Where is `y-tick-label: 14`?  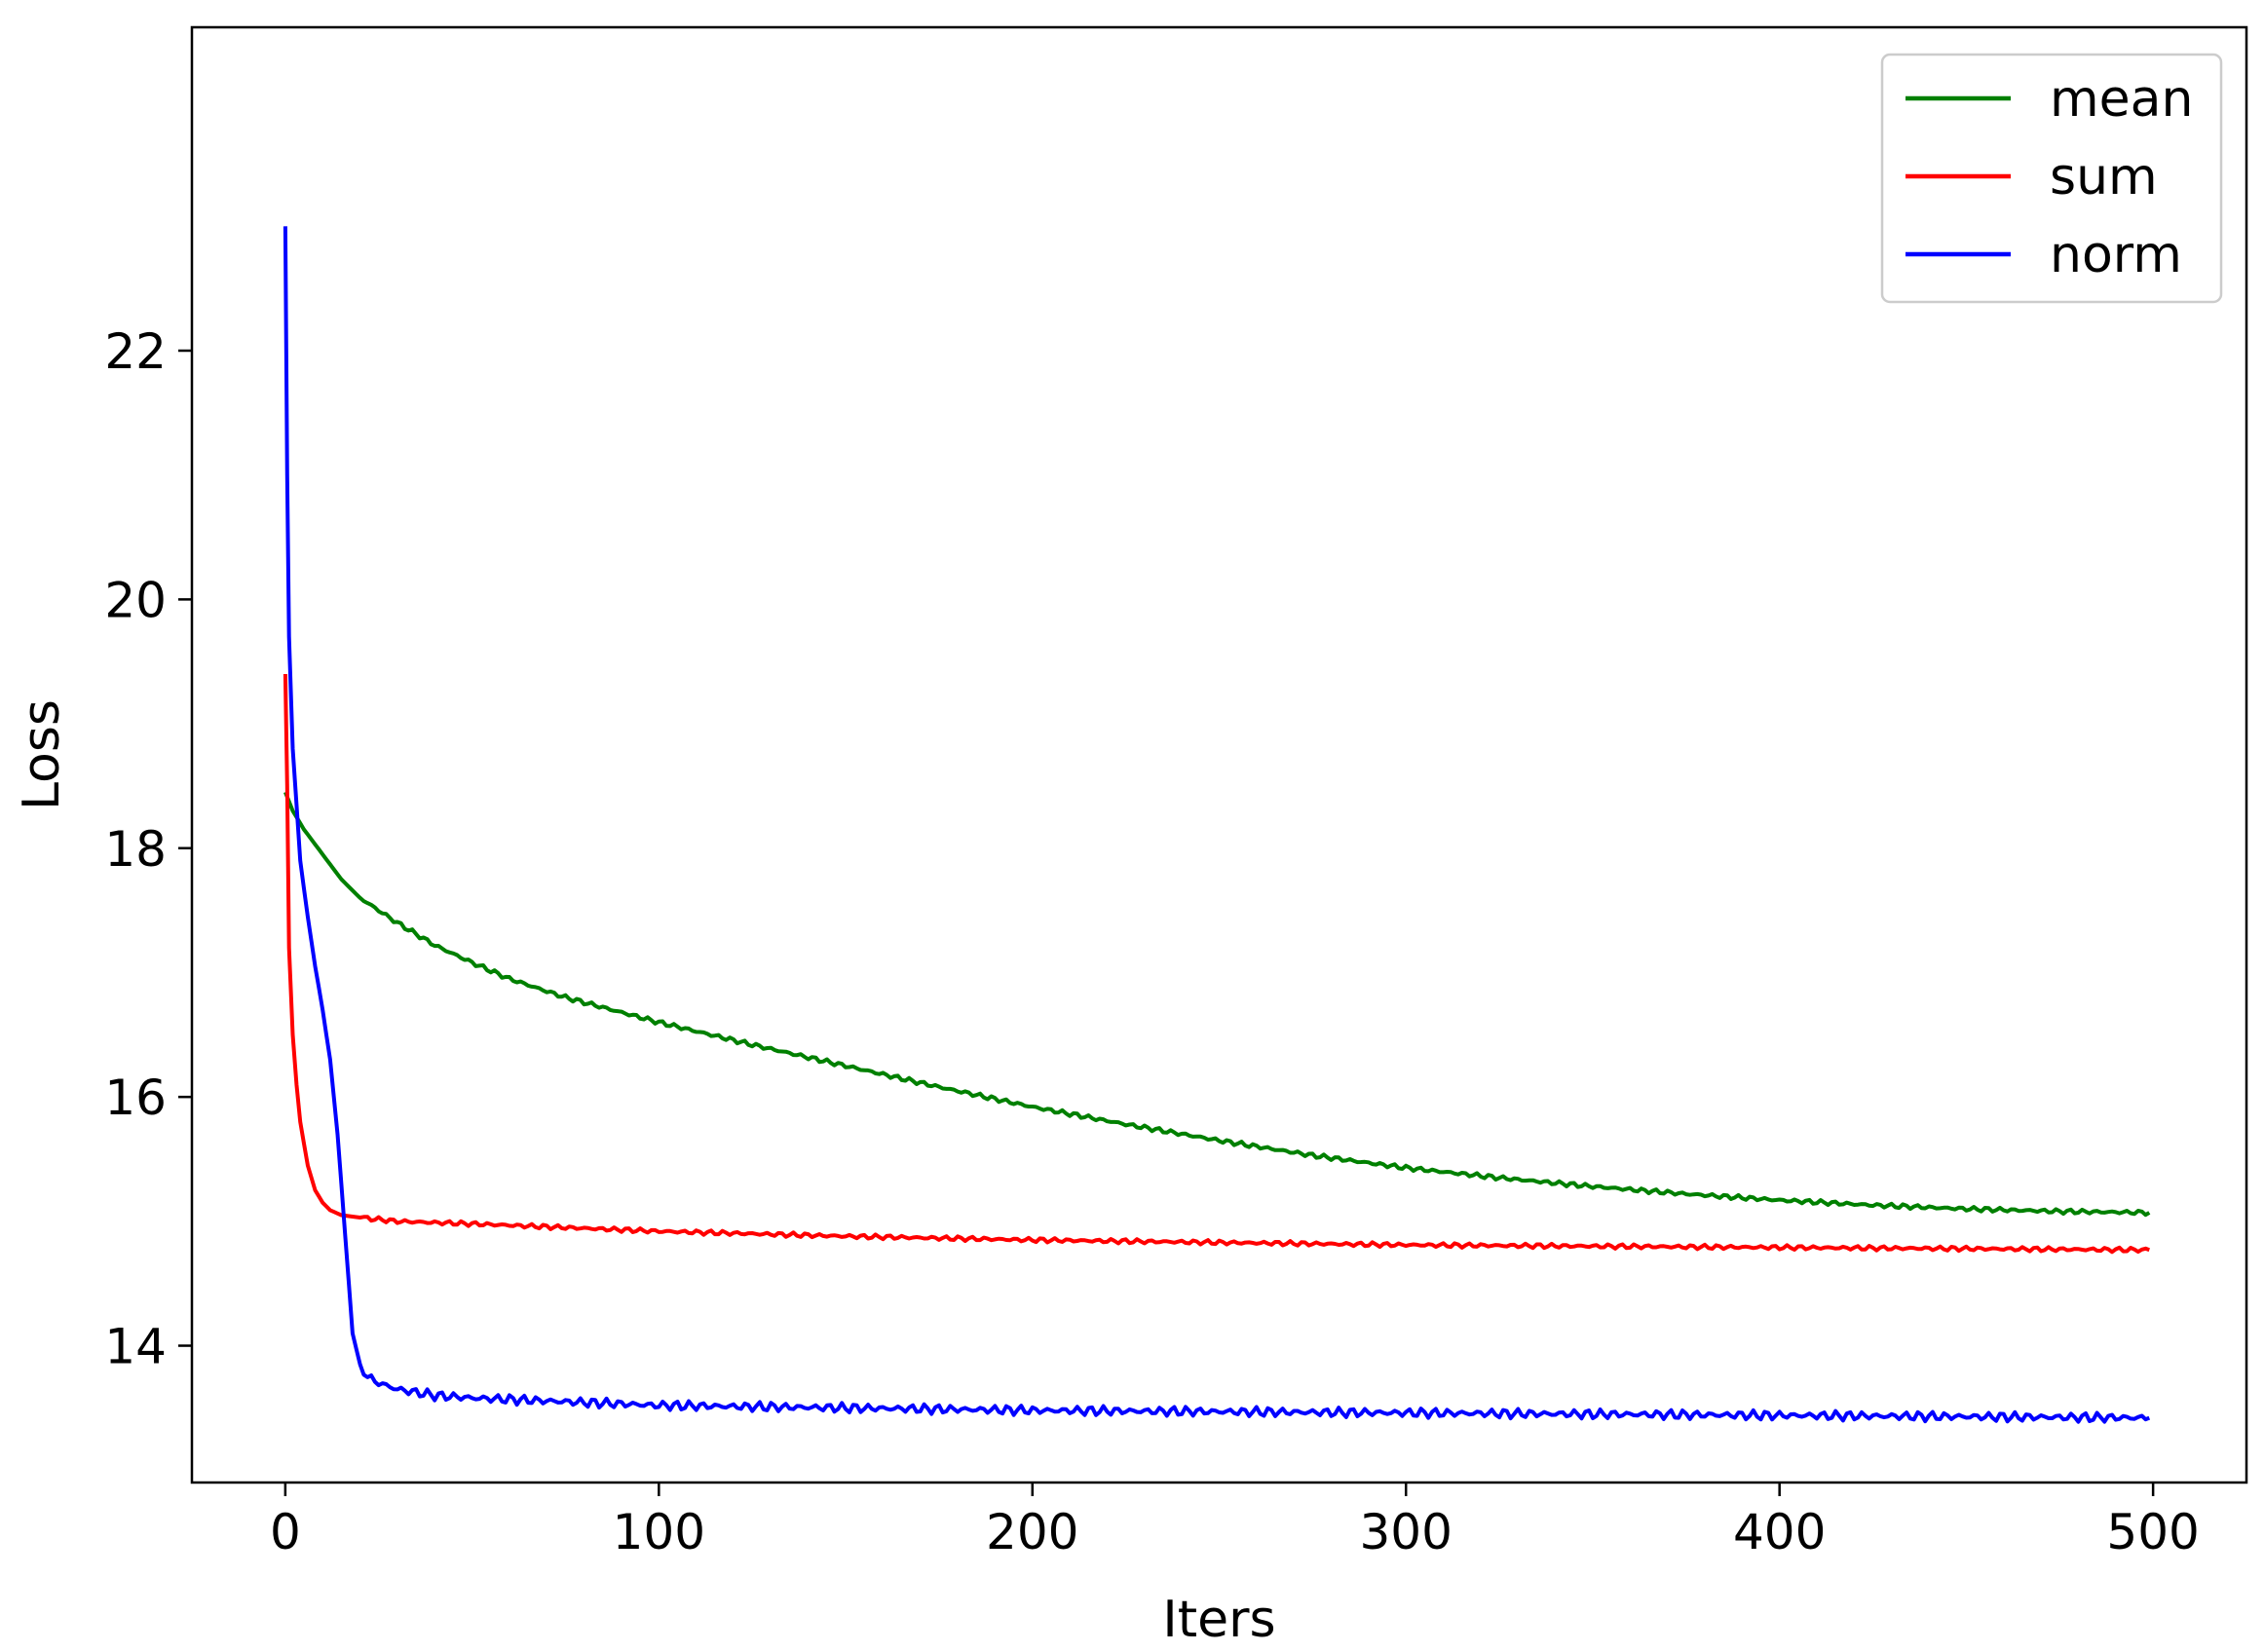 y-tick-label: 14 is located at coordinates (135, 1347).